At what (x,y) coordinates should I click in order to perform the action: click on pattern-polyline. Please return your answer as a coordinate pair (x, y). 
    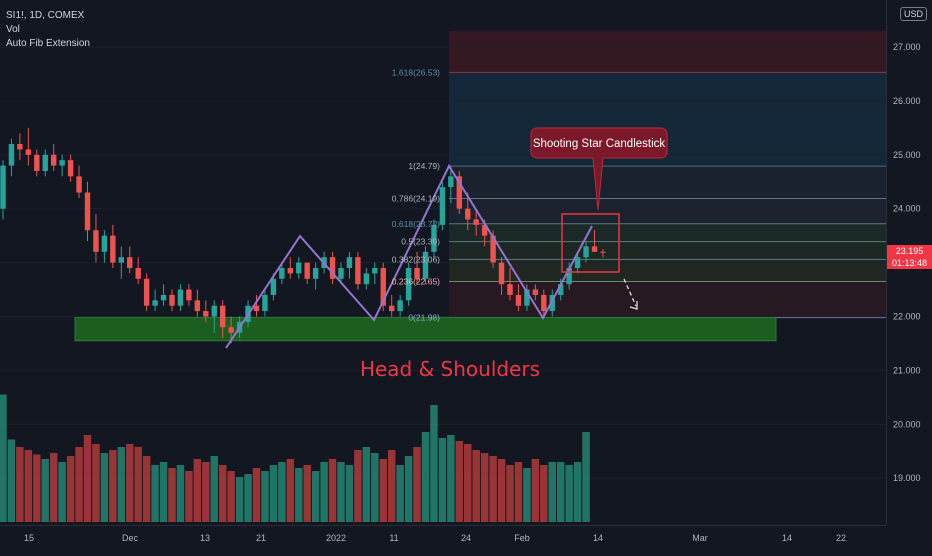
    Looking at the image, I should click on (409, 256).